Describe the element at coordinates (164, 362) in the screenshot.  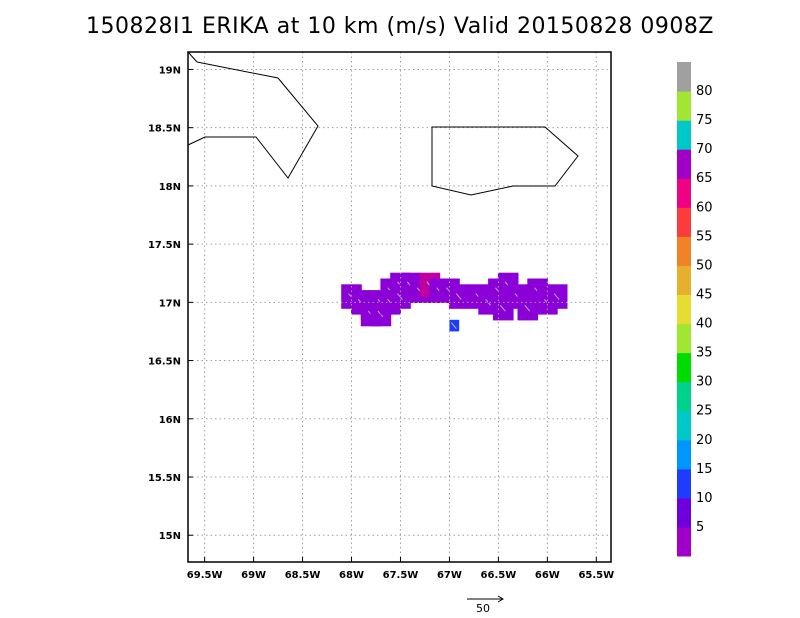
I see `y-tick-label: 16.5N` at that location.